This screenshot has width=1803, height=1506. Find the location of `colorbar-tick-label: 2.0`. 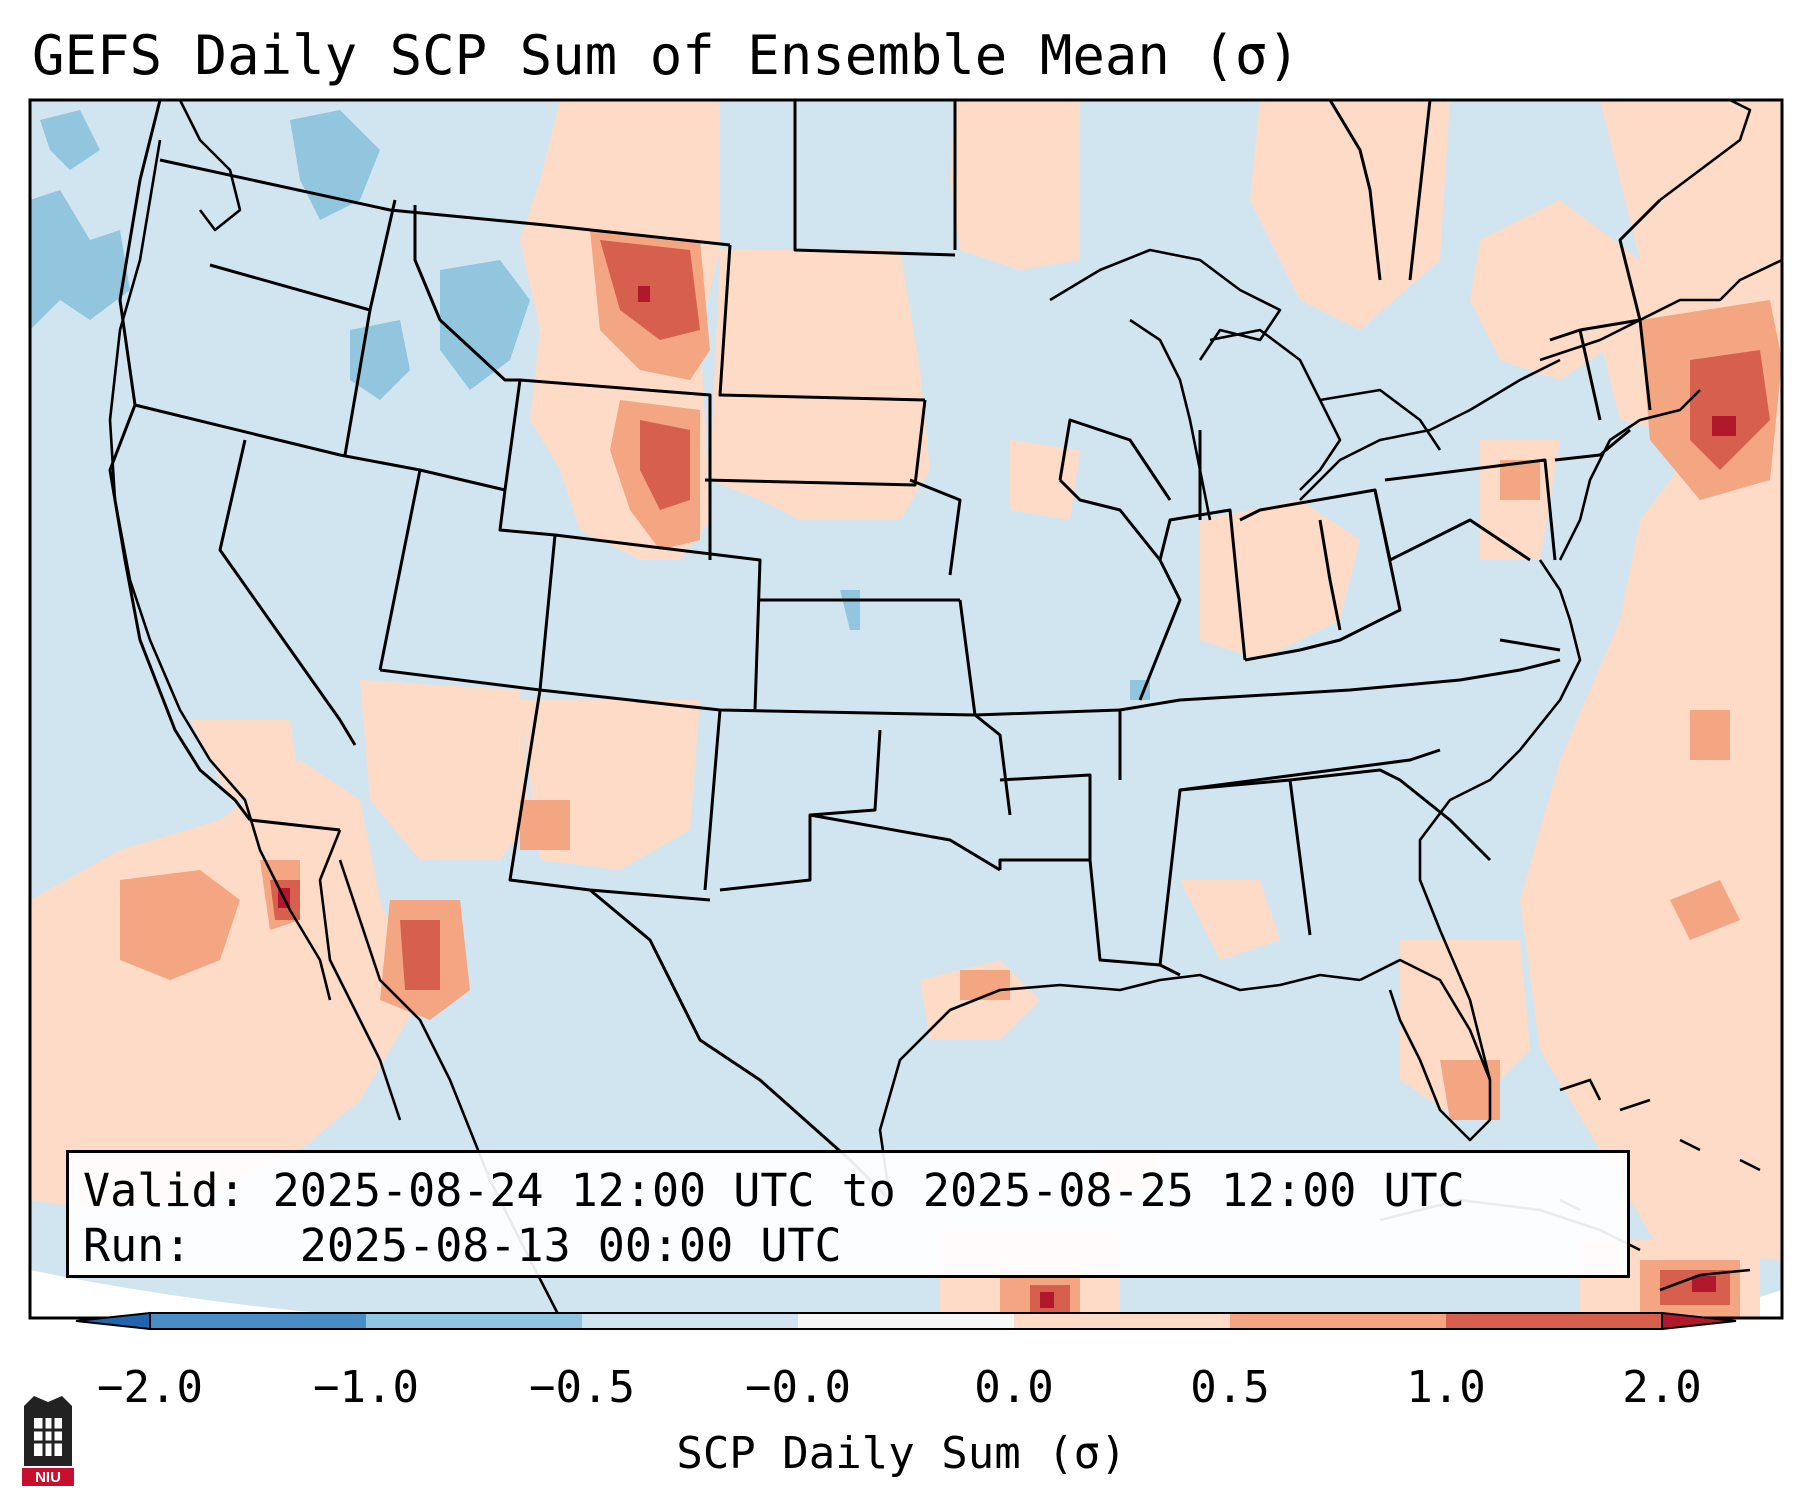

colorbar-tick-label: 2.0 is located at coordinates (1662, 1387).